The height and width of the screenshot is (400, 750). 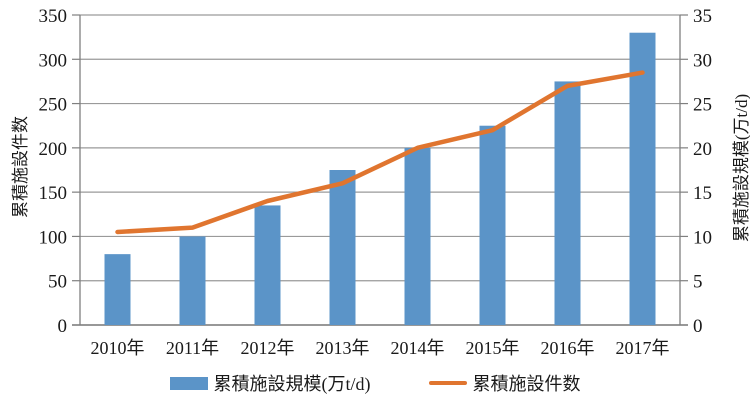 What do you see at coordinates (267, 265) in the screenshot?
I see `bar-2012年` at bounding box center [267, 265].